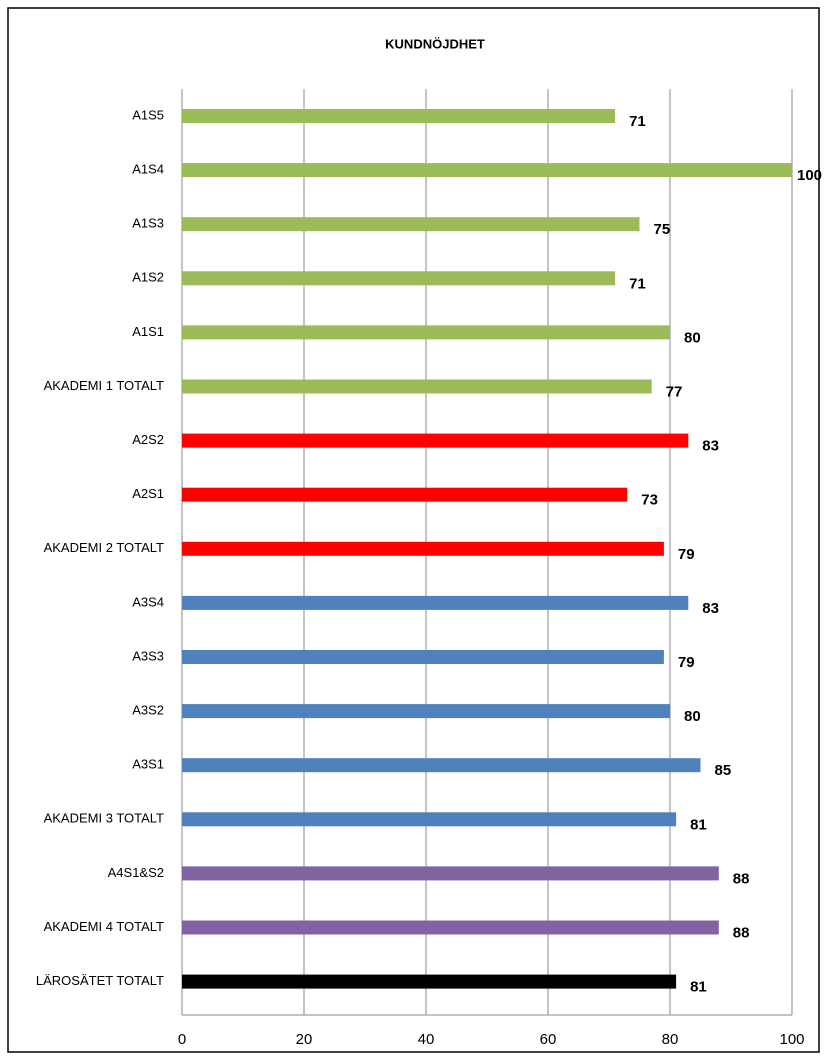 Image resolution: width=827 pixels, height=1060 pixels. I want to click on y-tick-label: A2S2, so click(148, 439).